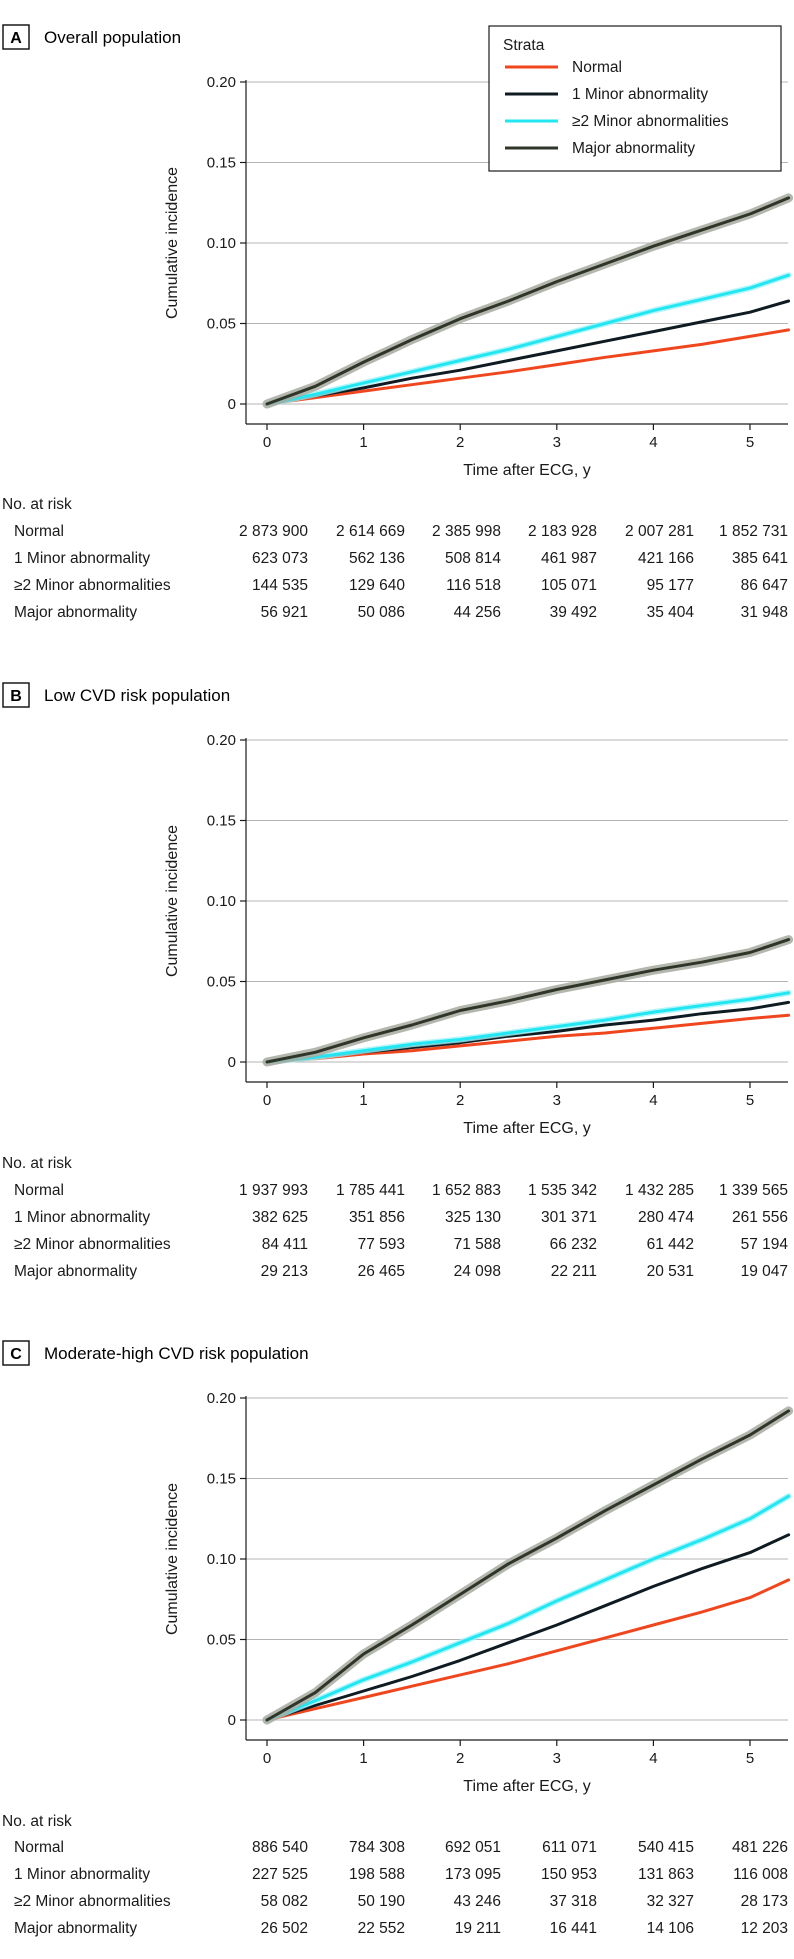  I want to click on at-risk-value: 26 465, so click(381, 1271).